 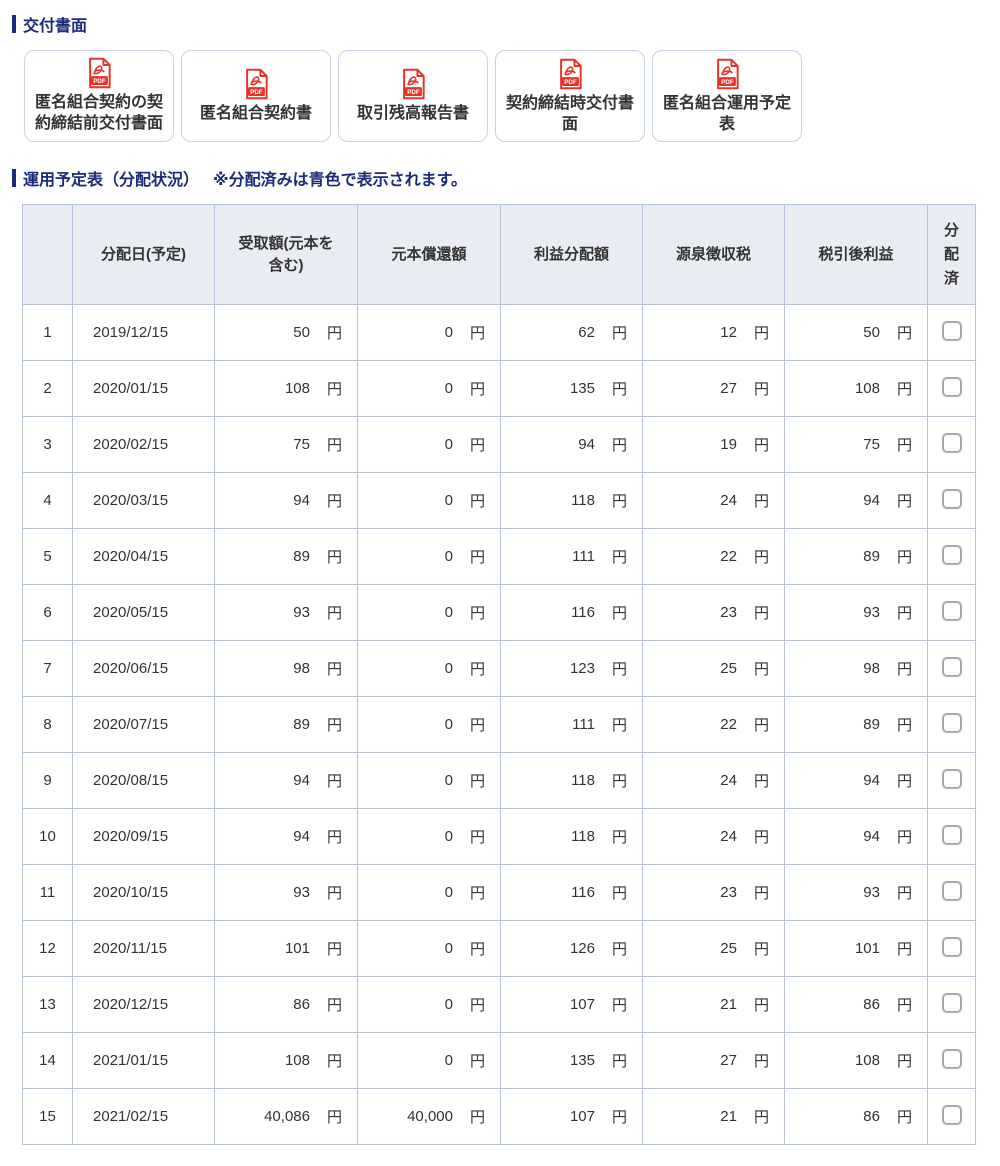 What do you see at coordinates (571, 1060) in the screenshot?
I see `profit-distribution-cell: 135 円` at bounding box center [571, 1060].